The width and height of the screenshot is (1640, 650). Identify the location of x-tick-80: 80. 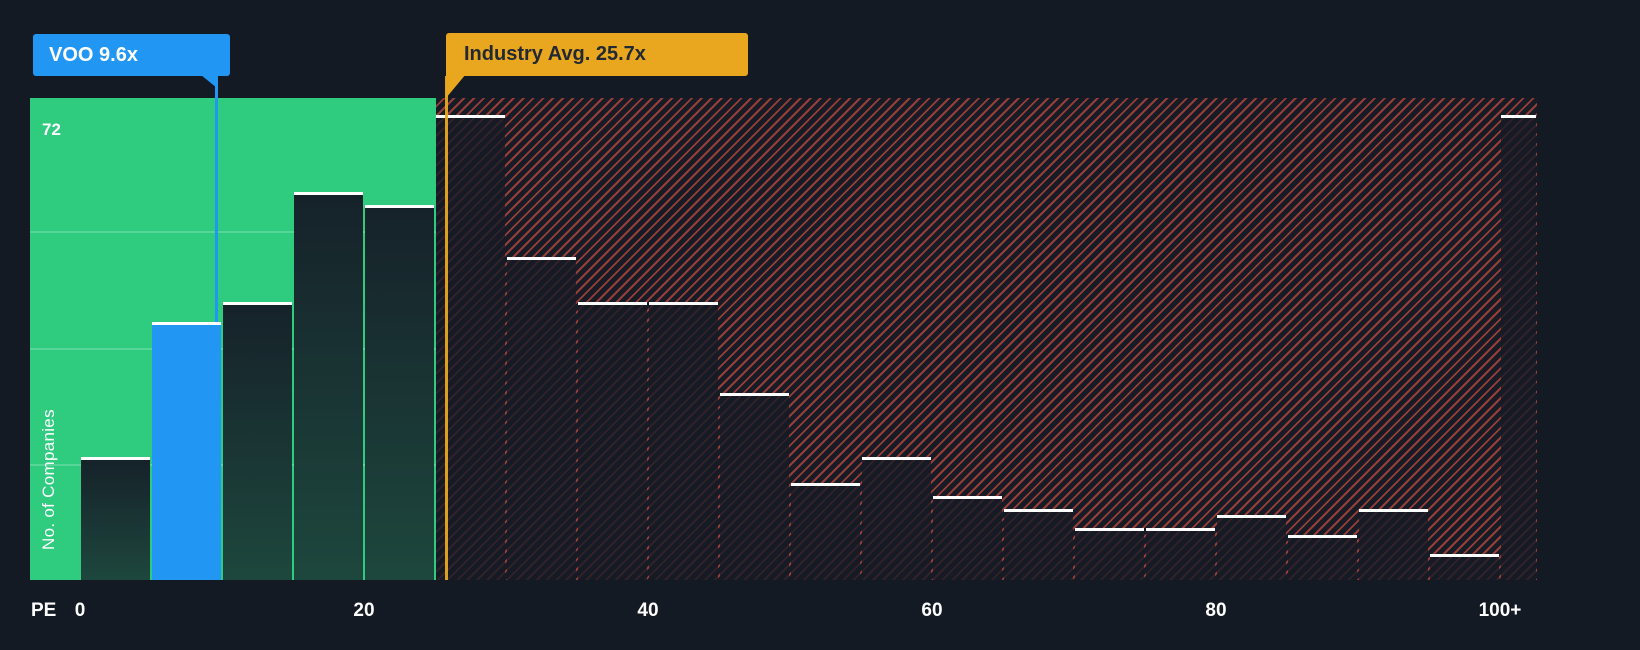
(1216, 610).